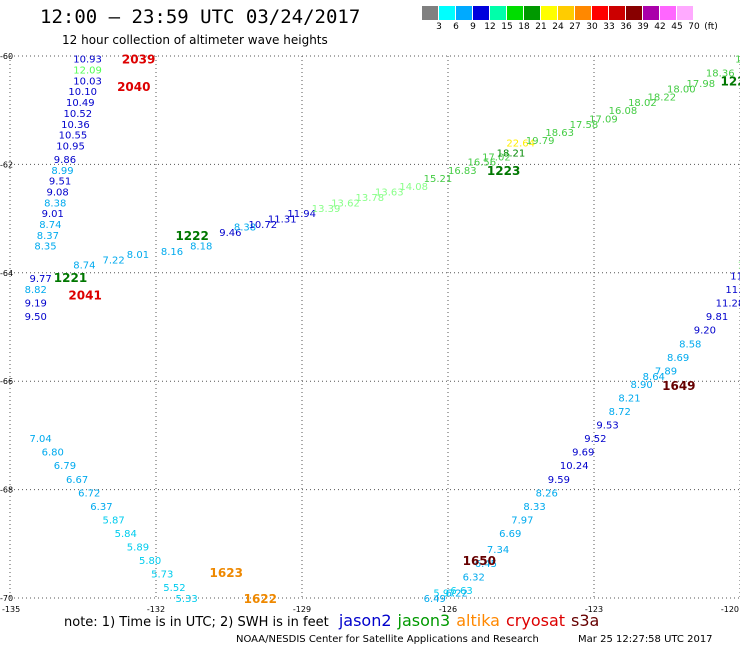 This screenshot has width=740, height=650. What do you see at coordinates (438, 179) in the screenshot?
I see `swh-value: 15.21` at bounding box center [438, 179].